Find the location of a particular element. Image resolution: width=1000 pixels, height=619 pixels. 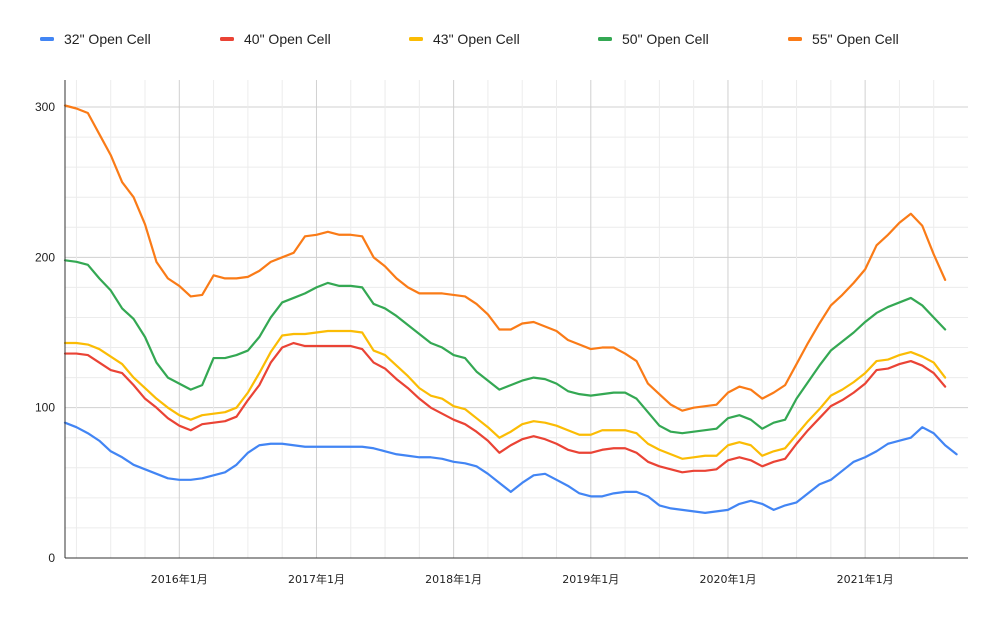

y-tick-label: 100 is located at coordinates (45, 408).